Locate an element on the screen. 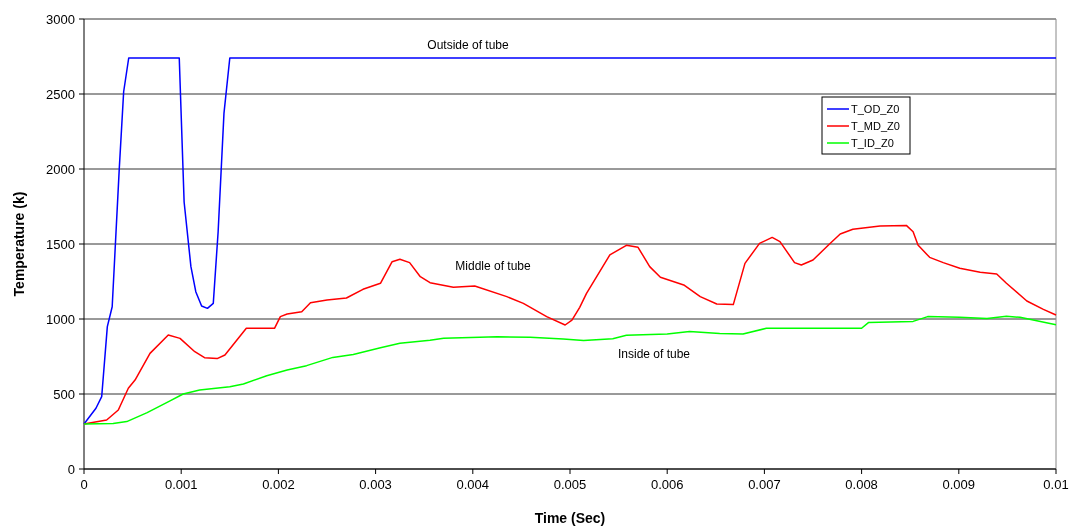  legend-label: T_ID_Z0 is located at coordinates (872, 143).